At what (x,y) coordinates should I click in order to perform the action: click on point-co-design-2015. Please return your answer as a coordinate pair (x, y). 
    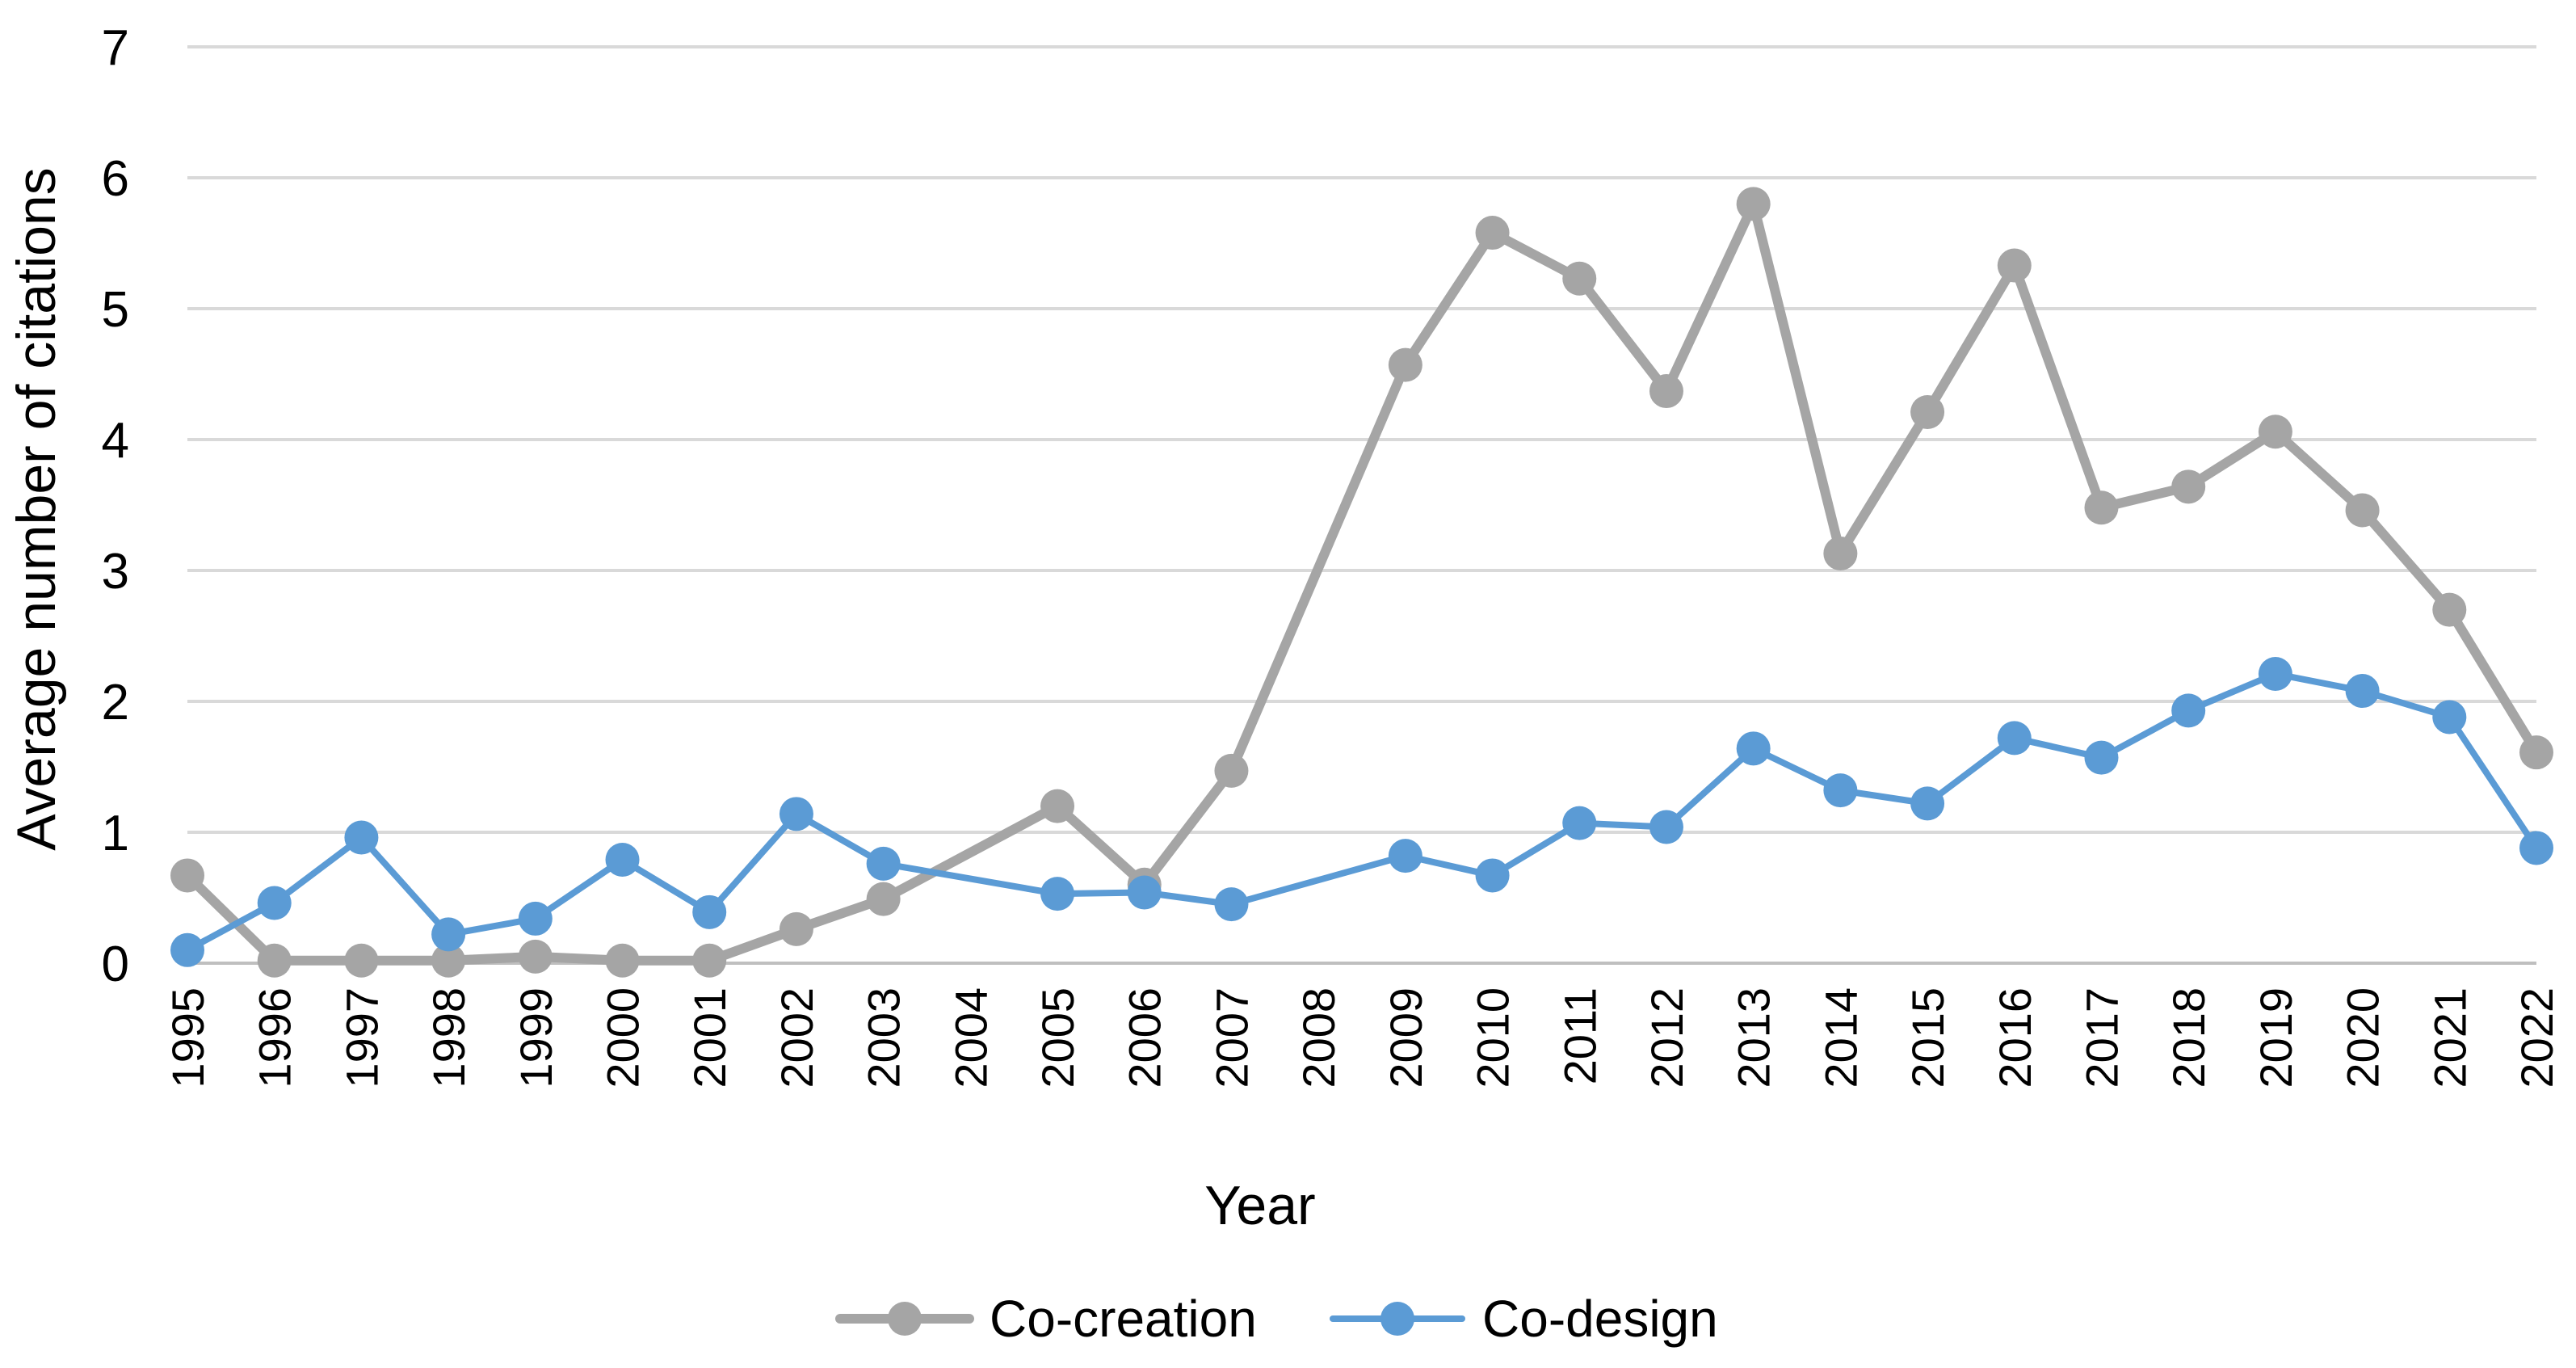
    Looking at the image, I should click on (1927, 803).